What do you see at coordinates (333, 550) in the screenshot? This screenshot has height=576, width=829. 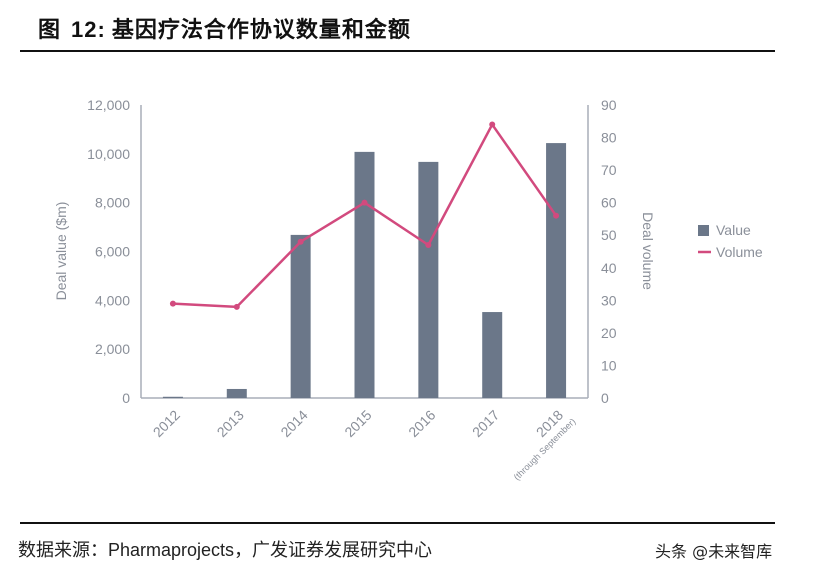 I see `source-suffix: ，广发证券发展研究中心` at bounding box center [333, 550].